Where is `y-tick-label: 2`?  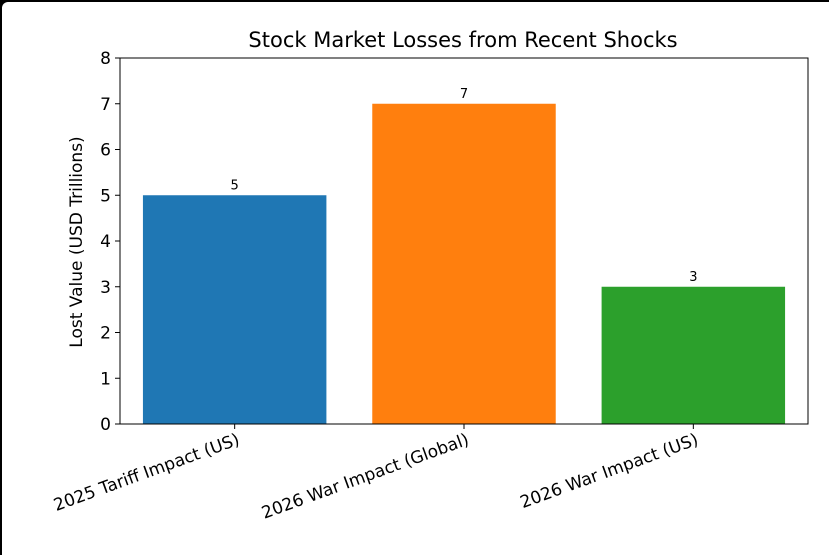 y-tick-label: 2 is located at coordinates (105, 334).